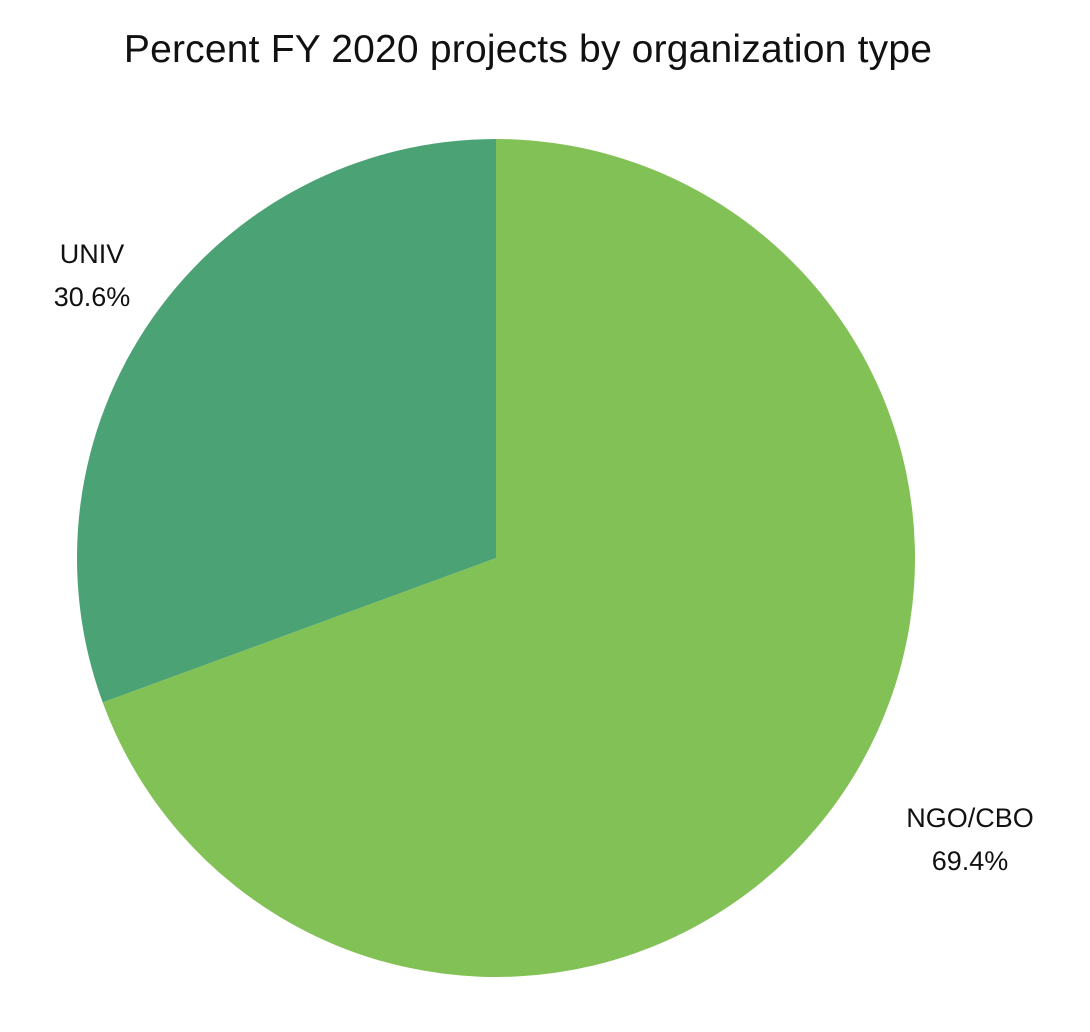 The width and height of the screenshot is (1090, 1032). What do you see at coordinates (970, 818) in the screenshot?
I see `slice-category-label: NGO/CBO` at bounding box center [970, 818].